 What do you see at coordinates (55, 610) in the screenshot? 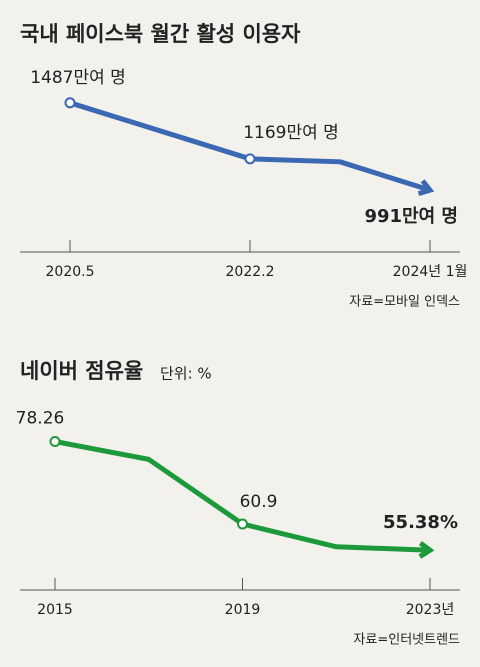
I see `x-tick-label: 2015` at bounding box center [55, 610].